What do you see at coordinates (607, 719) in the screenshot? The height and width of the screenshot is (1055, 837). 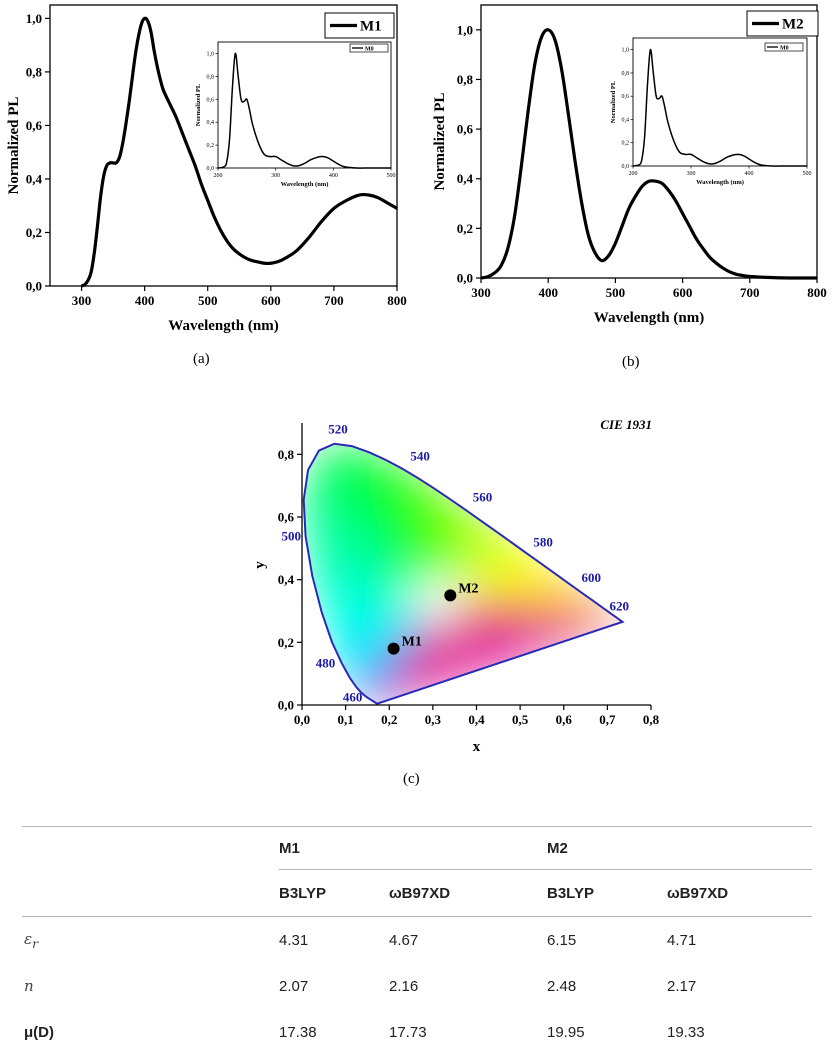 I see `x-tick-label: 0,7` at bounding box center [607, 719].